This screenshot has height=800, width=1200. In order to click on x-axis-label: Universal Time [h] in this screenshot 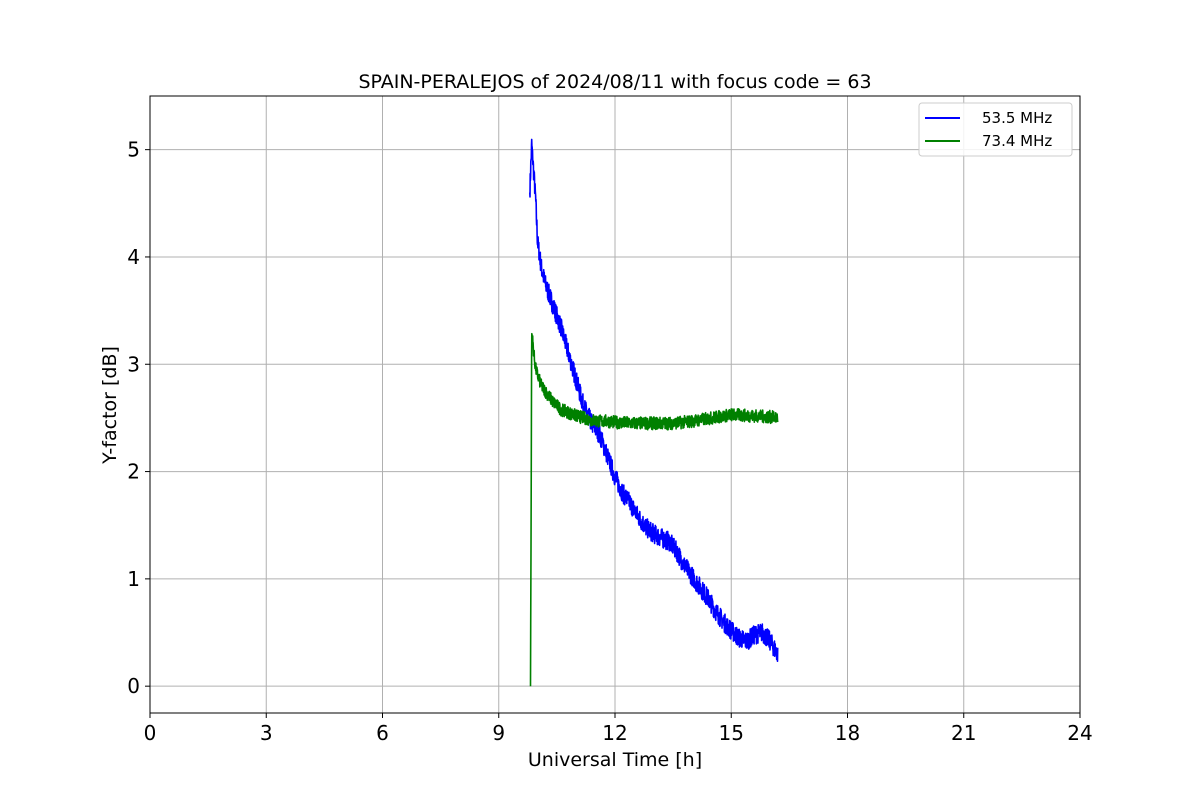, I will do `click(615, 760)`.